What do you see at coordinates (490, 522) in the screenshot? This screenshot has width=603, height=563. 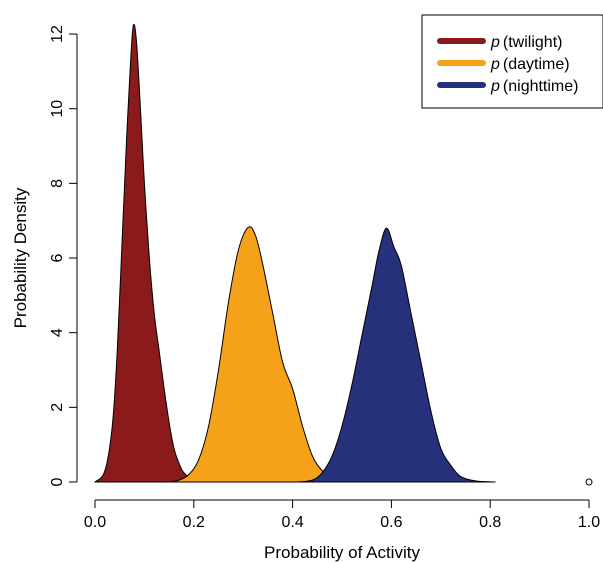 I see `x-tick-label: 0.8` at bounding box center [490, 522].